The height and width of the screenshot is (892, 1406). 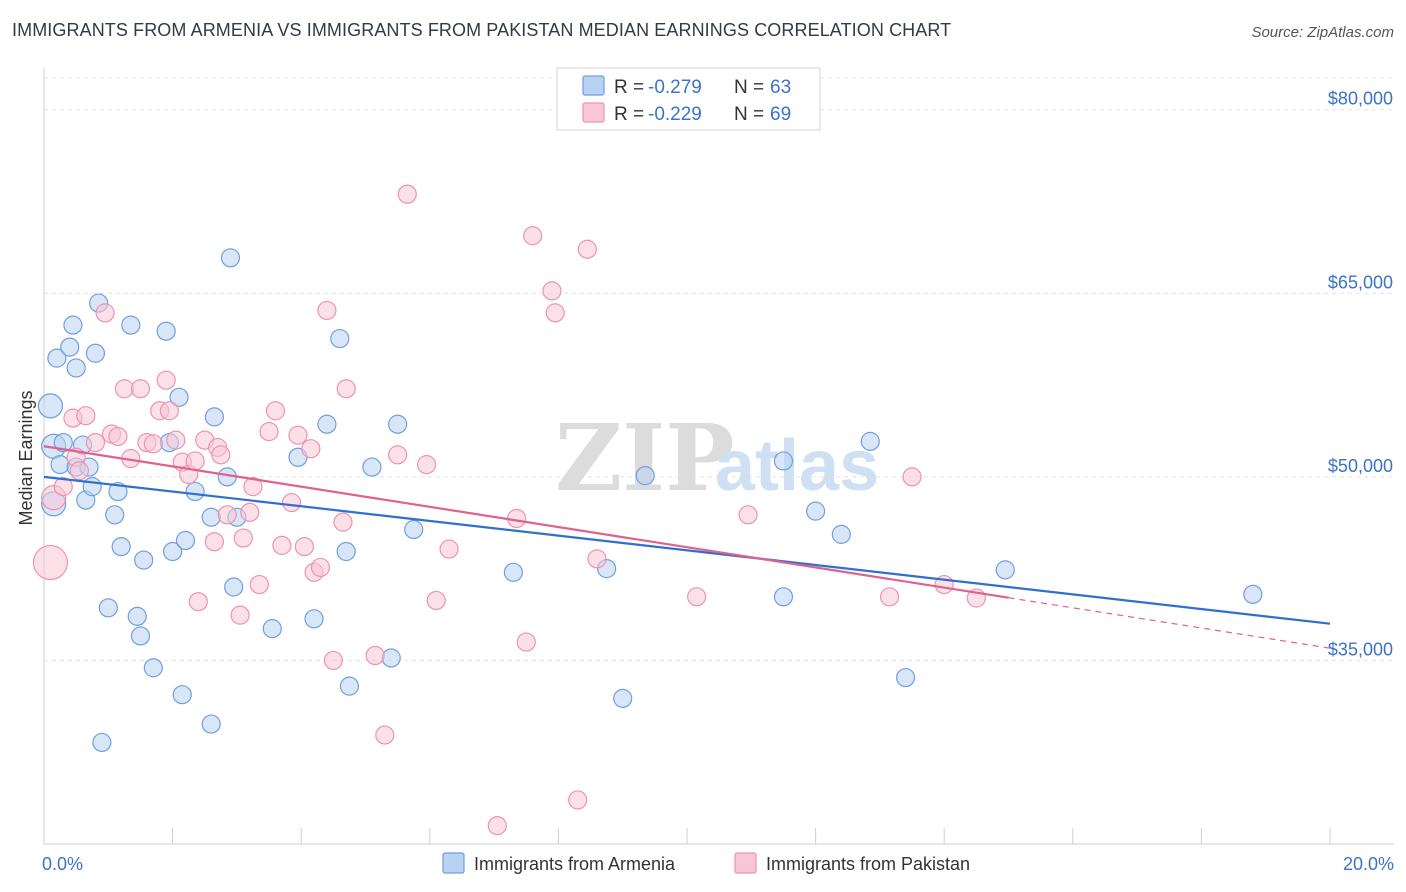 I want to click on y-tick-label: $65,000, so click(x=1360, y=282).